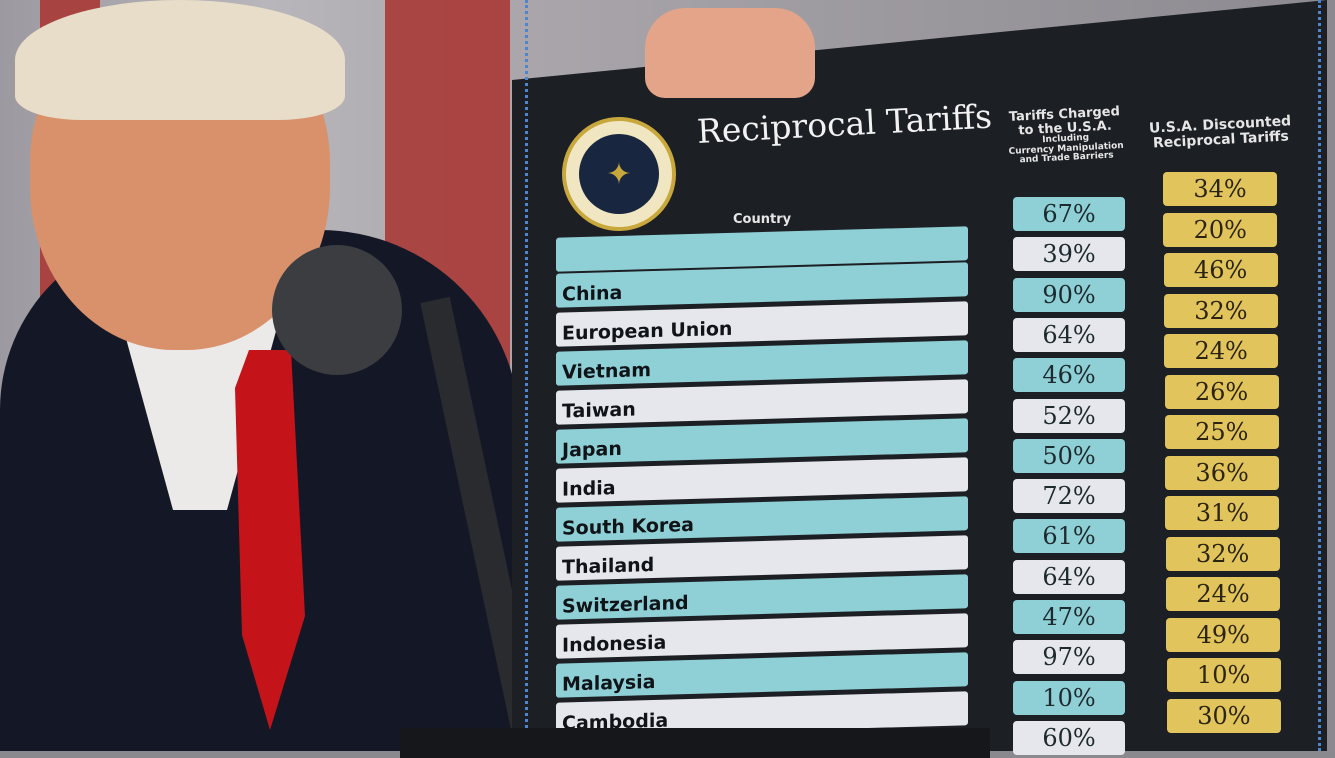 Image resolution: width=1335 pixels, height=758 pixels. What do you see at coordinates (1069, 737) in the screenshot?
I see `charged-value: 60%` at bounding box center [1069, 737].